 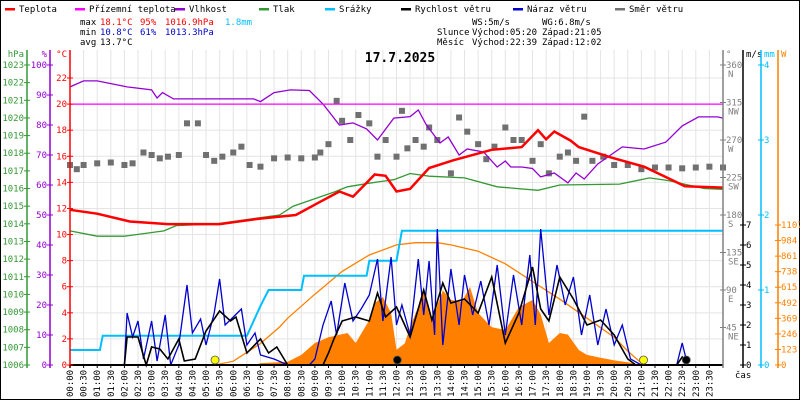 I want to click on humidity-tick-label: 30, so click(x=41, y=276).